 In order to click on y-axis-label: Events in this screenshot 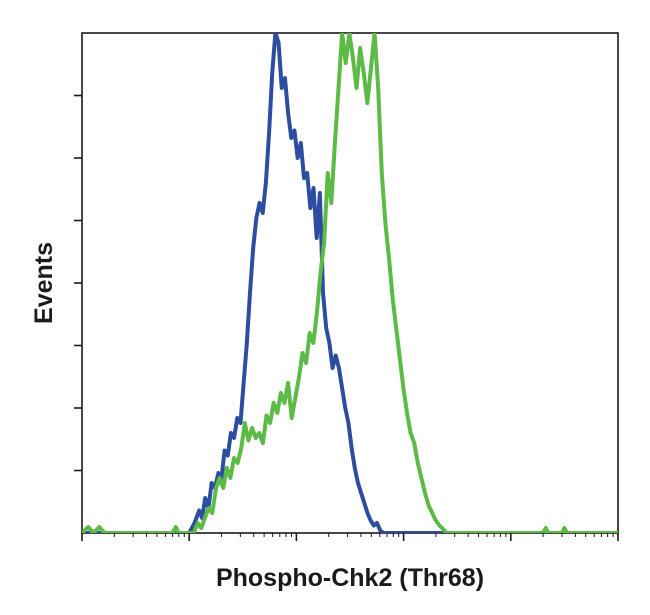, I will do `click(44, 283)`.